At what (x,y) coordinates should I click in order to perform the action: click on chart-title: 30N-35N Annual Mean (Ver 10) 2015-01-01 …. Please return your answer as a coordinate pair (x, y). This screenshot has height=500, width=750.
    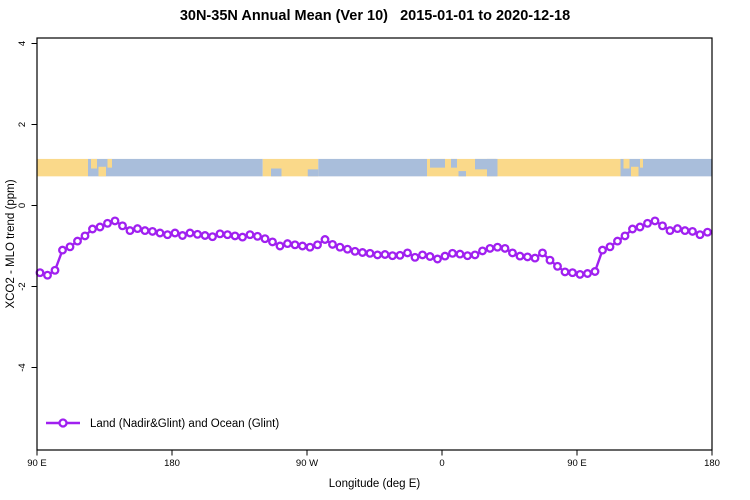
    Looking at the image, I should click on (375, 16).